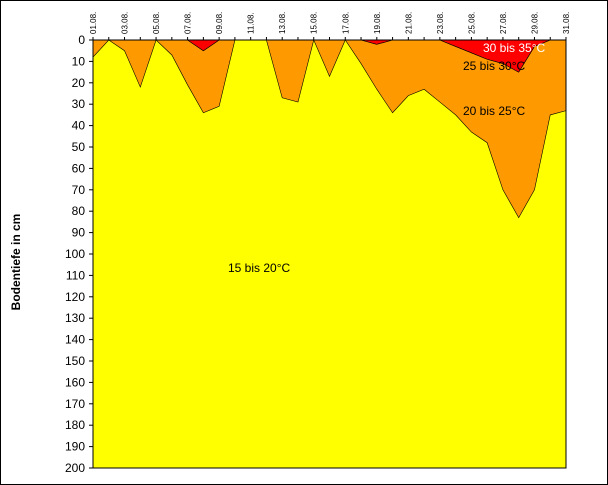 The width and height of the screenshot is (608, 485). I want to click on y-axis-label: Bodentiefe in cm, so click(16, 262).